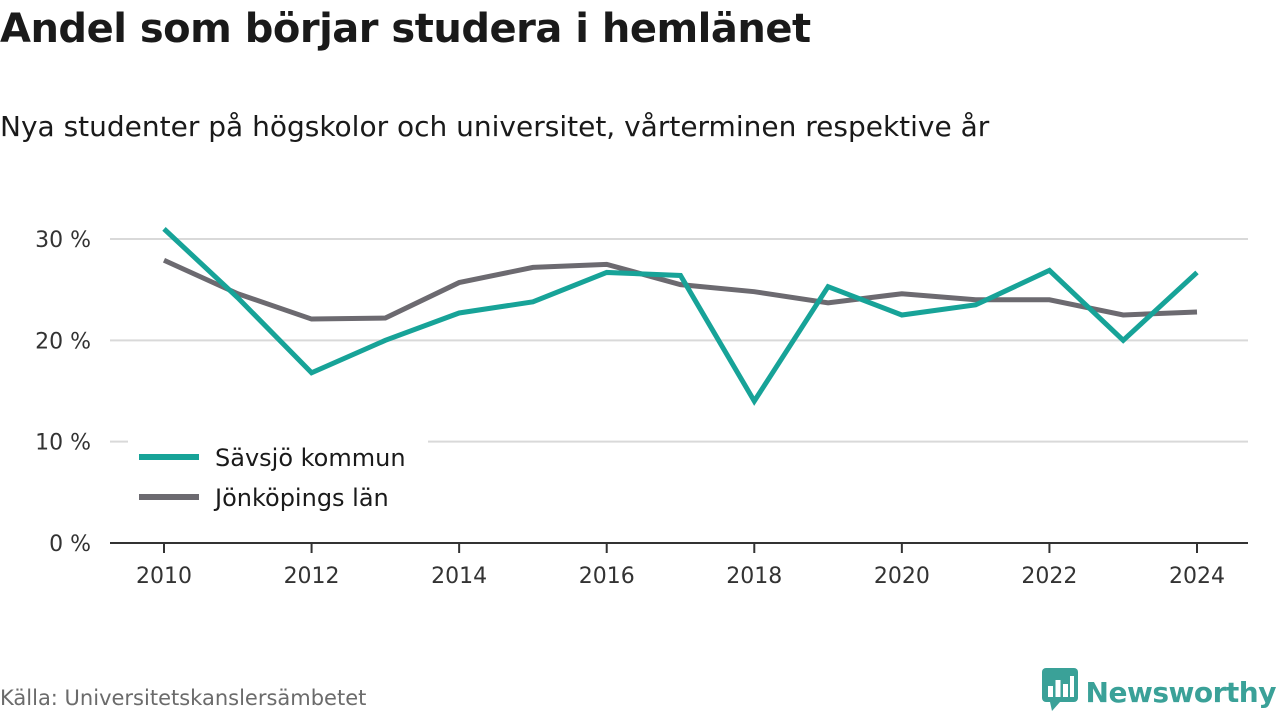 The width and height of the screenshot is (1280, 720). Describe the element at coordinates (459, 576) in the screenshot. I see `x-tick-label: 2014` at that location.